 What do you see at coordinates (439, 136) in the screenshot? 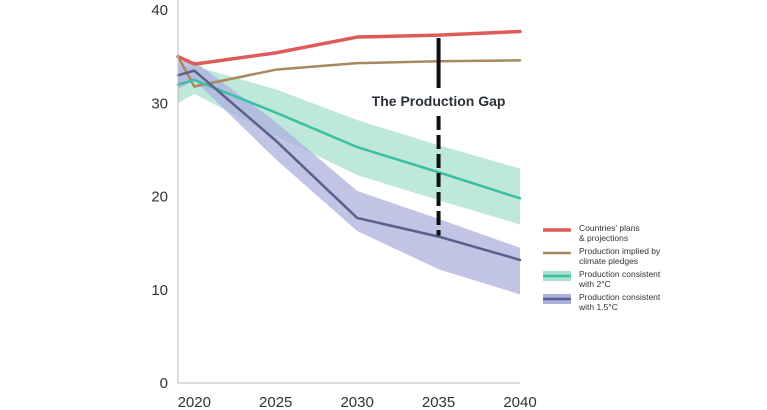
I see `production-gap-annotation: The Production Gap` at bounding box center [439, 136].